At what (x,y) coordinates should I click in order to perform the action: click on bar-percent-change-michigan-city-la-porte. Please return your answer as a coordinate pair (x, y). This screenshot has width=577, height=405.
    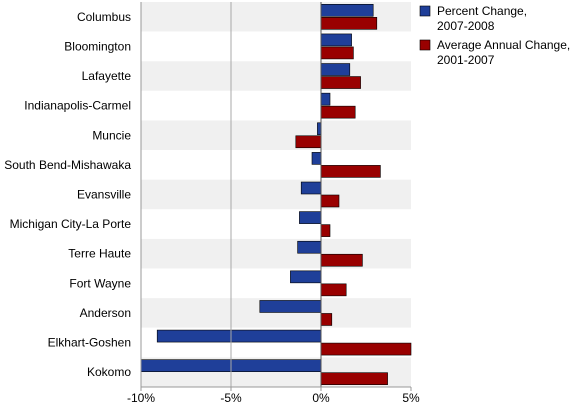
    Looking at the image, I should click on (310, 217).